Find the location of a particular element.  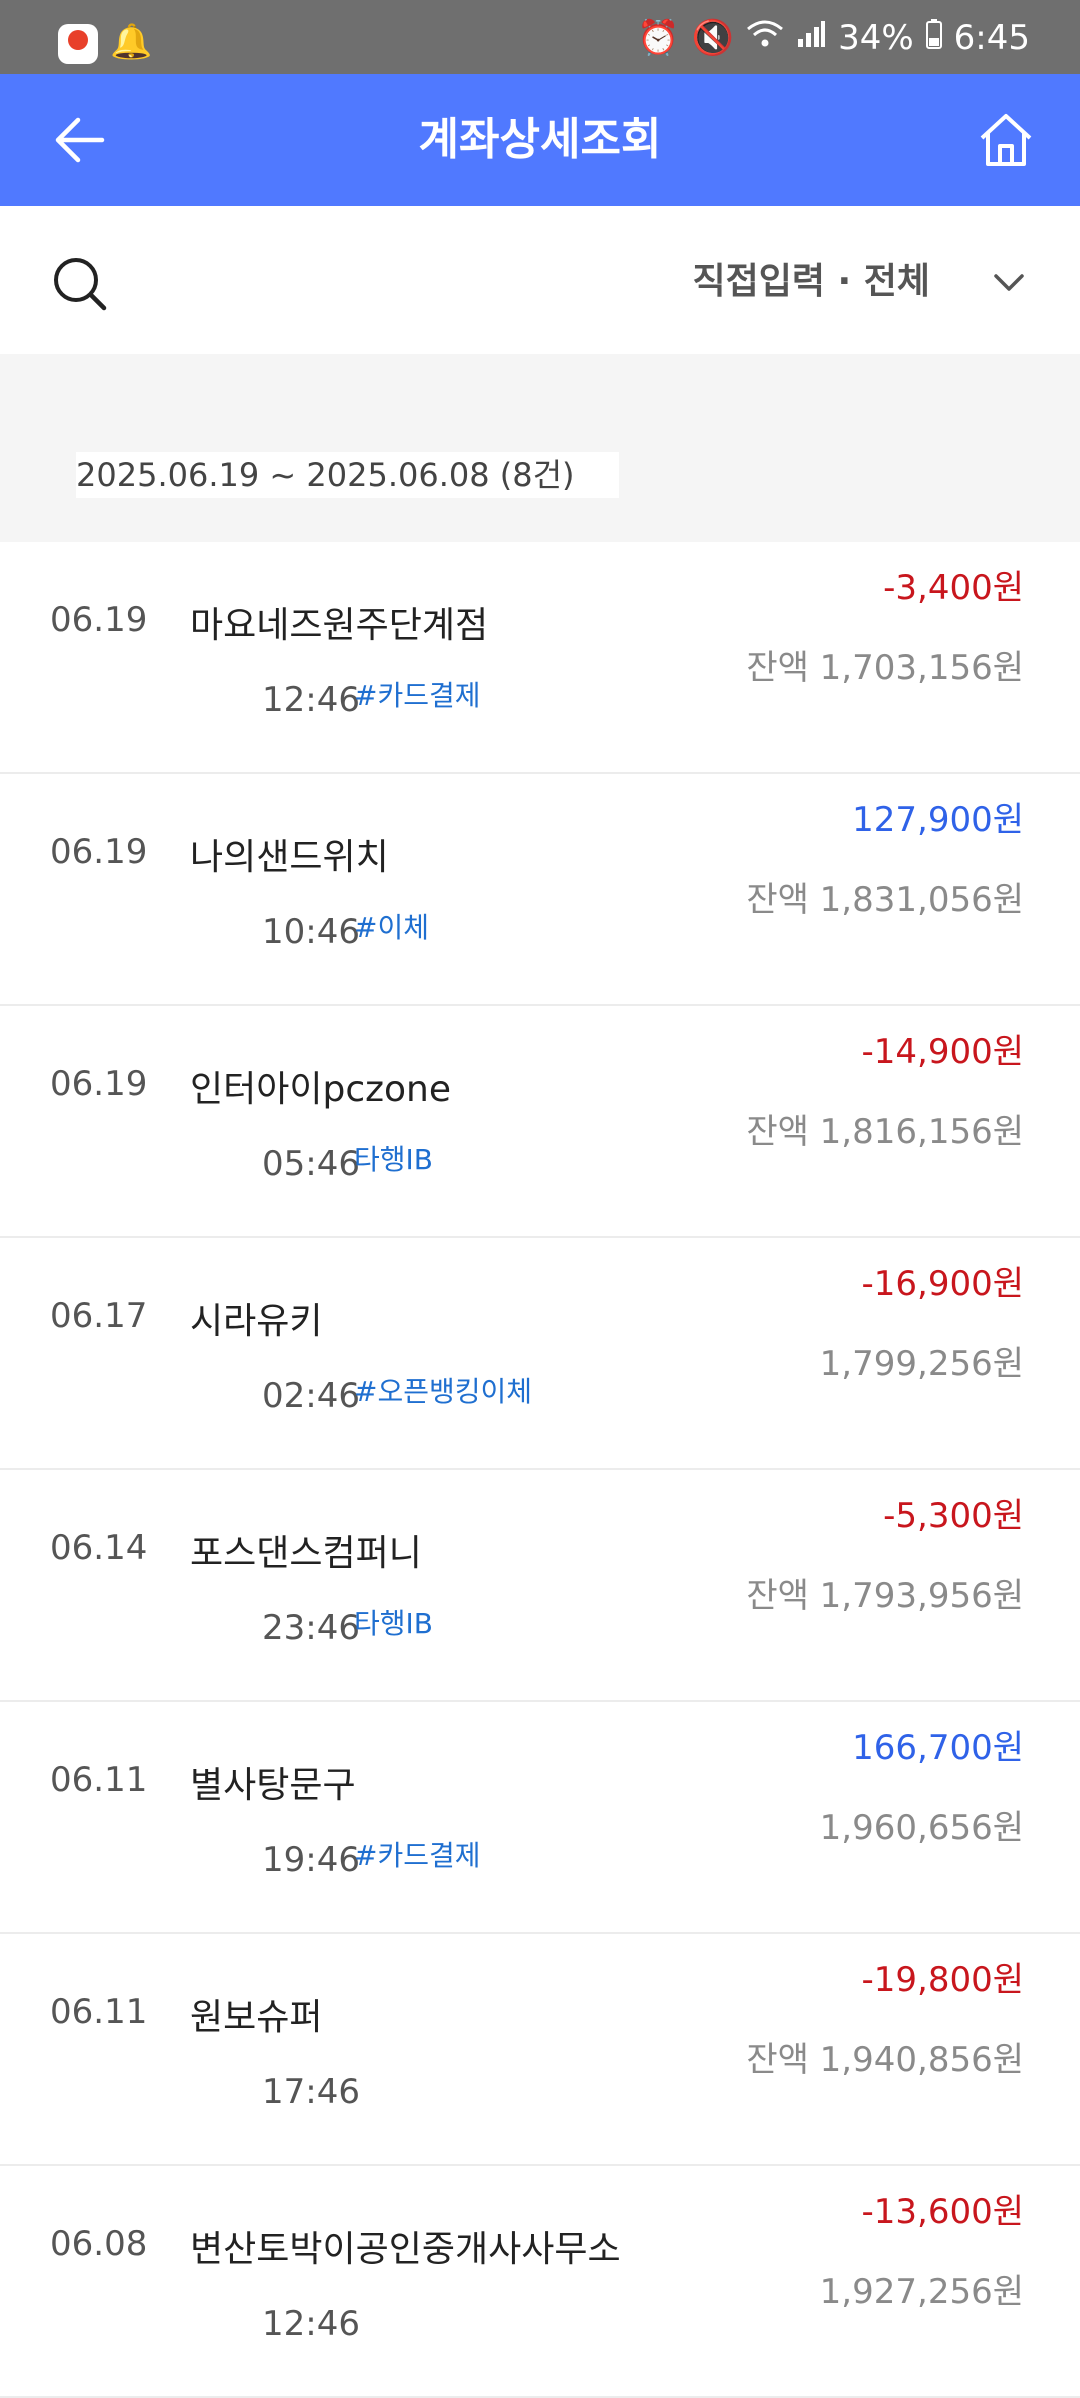

transaction-name: 마요네즈원주단계점 is located at coordinates (339, 625).